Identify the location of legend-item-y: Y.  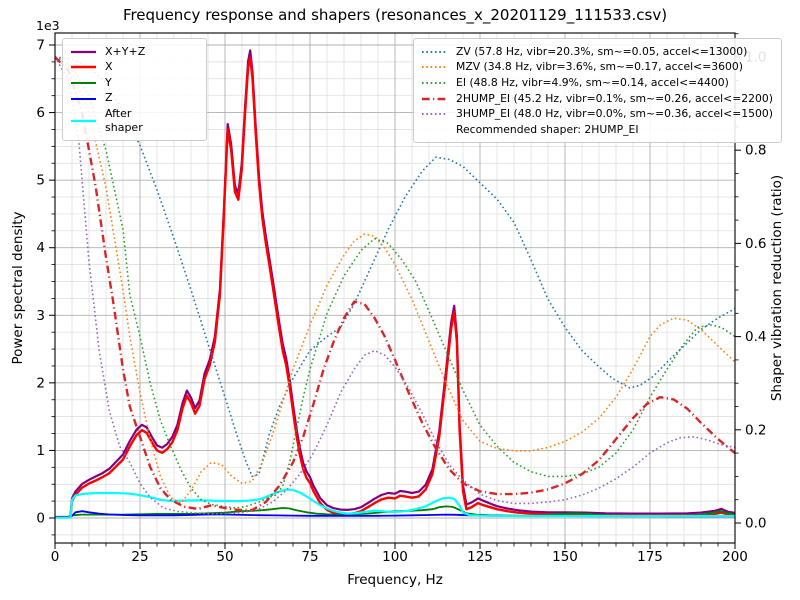
(134, 83).